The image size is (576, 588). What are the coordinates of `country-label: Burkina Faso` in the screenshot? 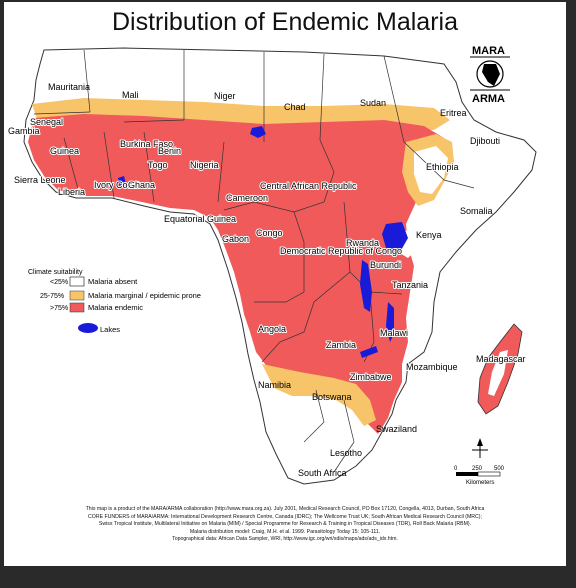 It's located at (146, 144).